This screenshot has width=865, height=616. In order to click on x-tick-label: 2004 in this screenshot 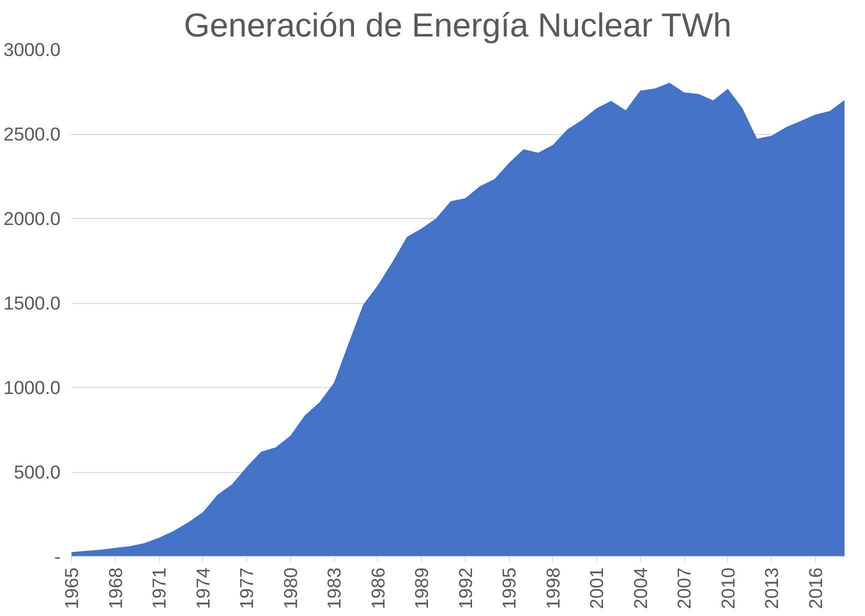, I will do `click(640, 588)`.